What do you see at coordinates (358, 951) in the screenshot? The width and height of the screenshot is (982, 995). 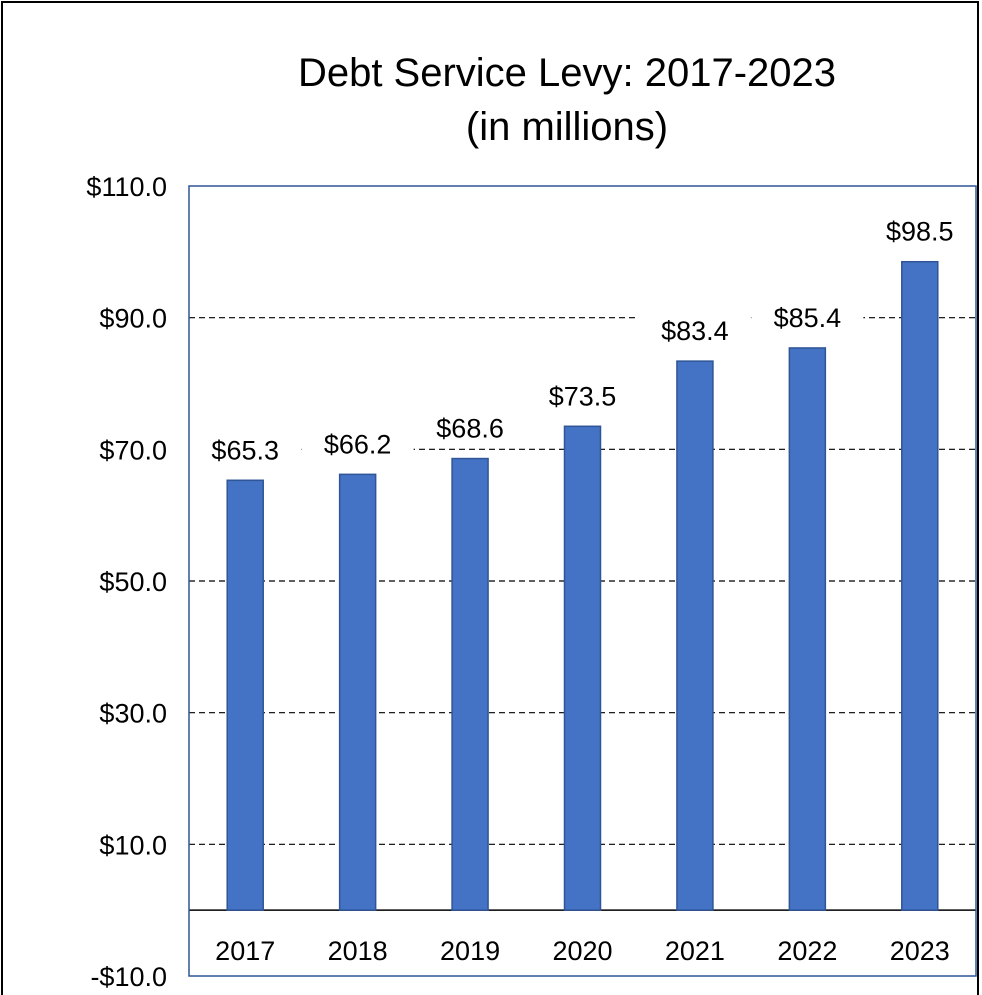 I see `x-tick-label: 2018` at bounding box center [358, 951].